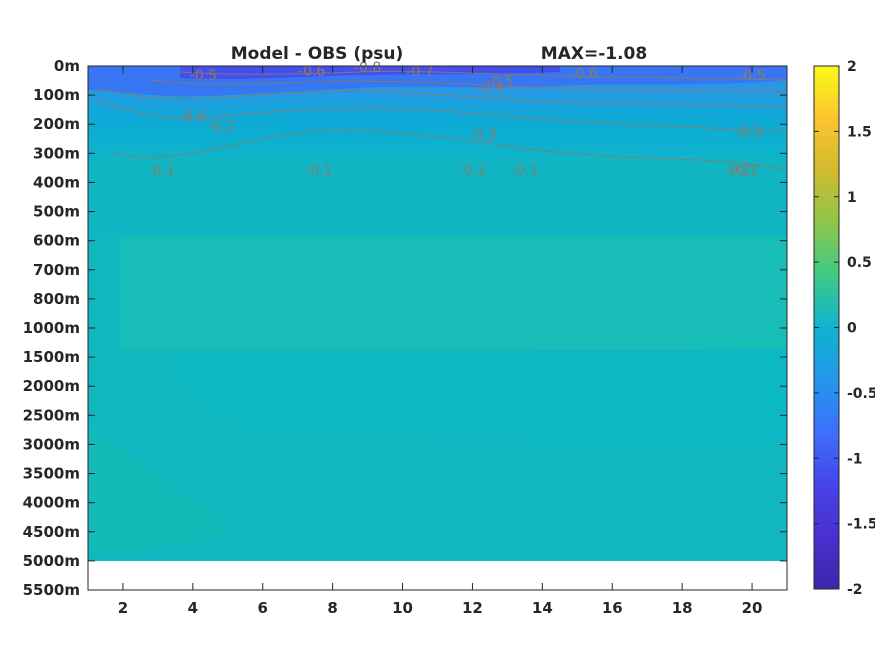 The image size is (875, 656). Describe the element at coordinates (51, 532) in the screenshot. I see `y-tick-label: 4500m` at that location.